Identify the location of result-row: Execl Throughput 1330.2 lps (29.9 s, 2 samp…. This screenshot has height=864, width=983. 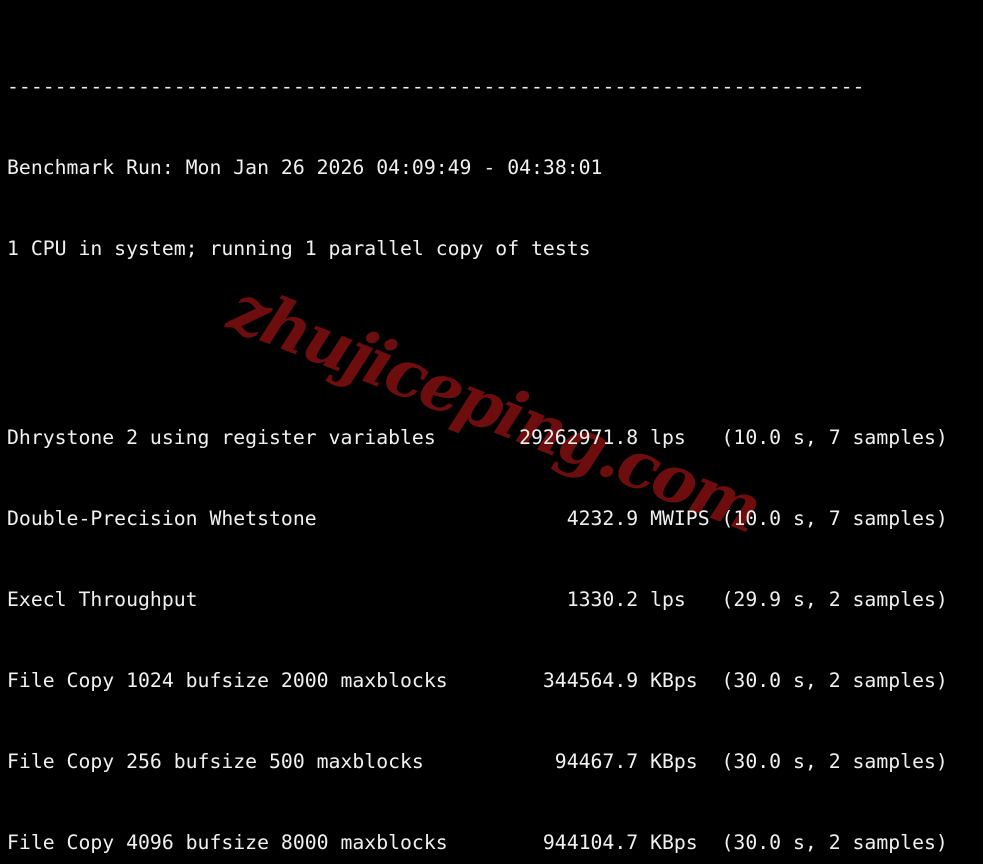
(477, 599).